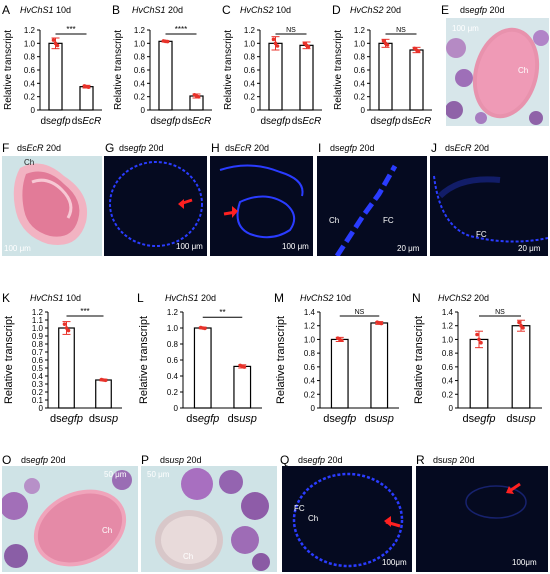  Describe the element at coordinates (84, 311) in the screenshot. I see `significance-label: ***` at that location.